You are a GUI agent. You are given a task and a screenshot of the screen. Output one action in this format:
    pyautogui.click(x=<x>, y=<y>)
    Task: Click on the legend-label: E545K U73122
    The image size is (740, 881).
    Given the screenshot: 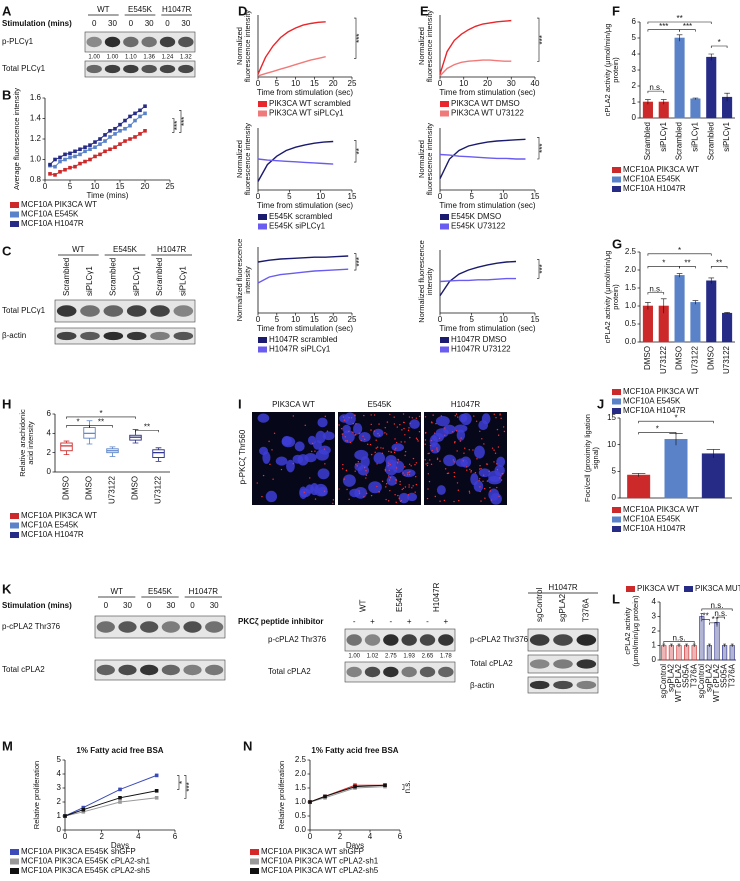 What is the action you would take?
    pyautogui.click(x=478, y=226)
    